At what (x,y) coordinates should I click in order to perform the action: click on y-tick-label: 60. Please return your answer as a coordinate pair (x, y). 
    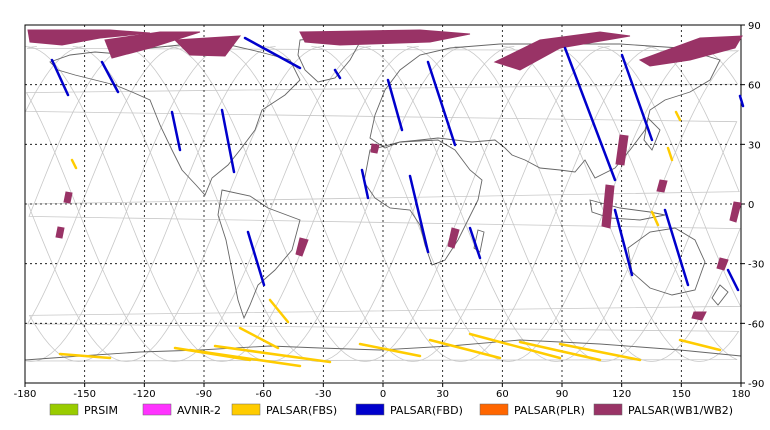
    Looking at the image, I should click on (754, 86).